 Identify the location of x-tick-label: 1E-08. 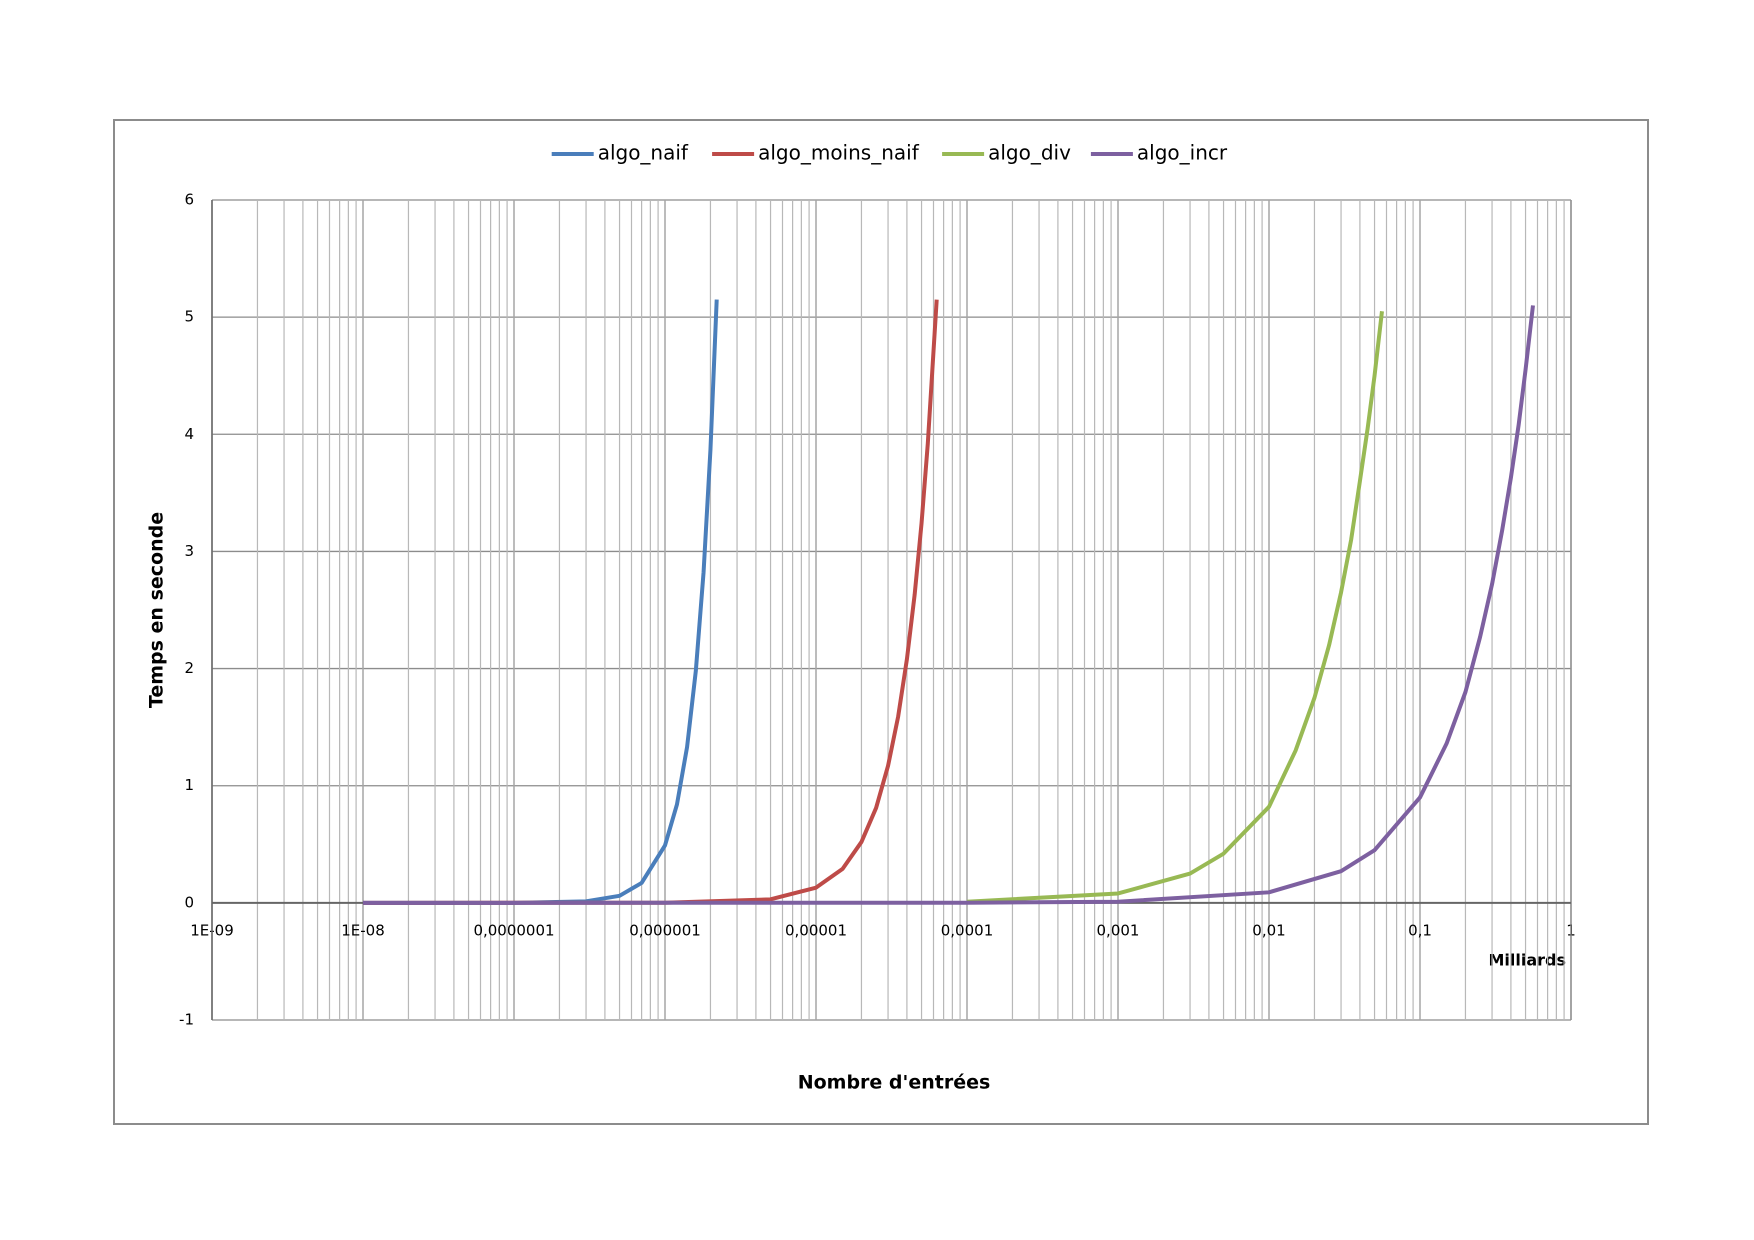
(363, 930).